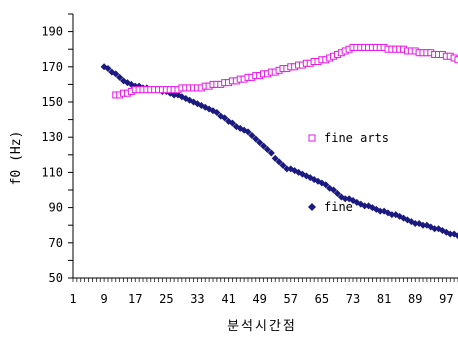  Describe the element at coordinates (285, 71) in the screenshot. I see `series-fine-arts` at that location.